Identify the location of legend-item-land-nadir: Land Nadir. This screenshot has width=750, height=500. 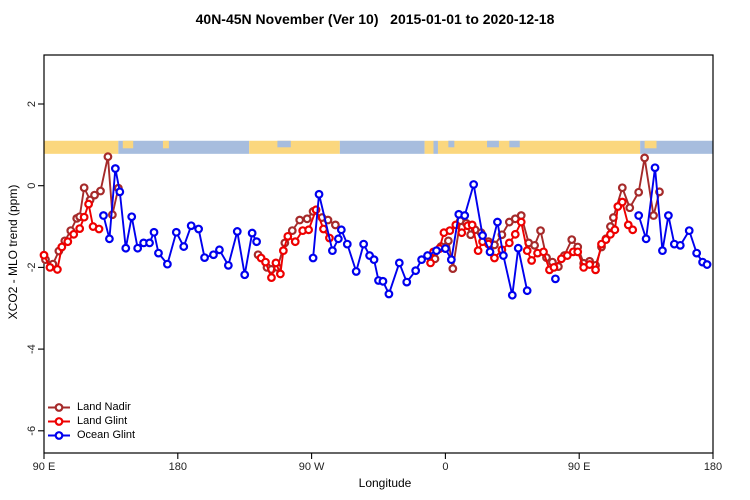
(90, 407).